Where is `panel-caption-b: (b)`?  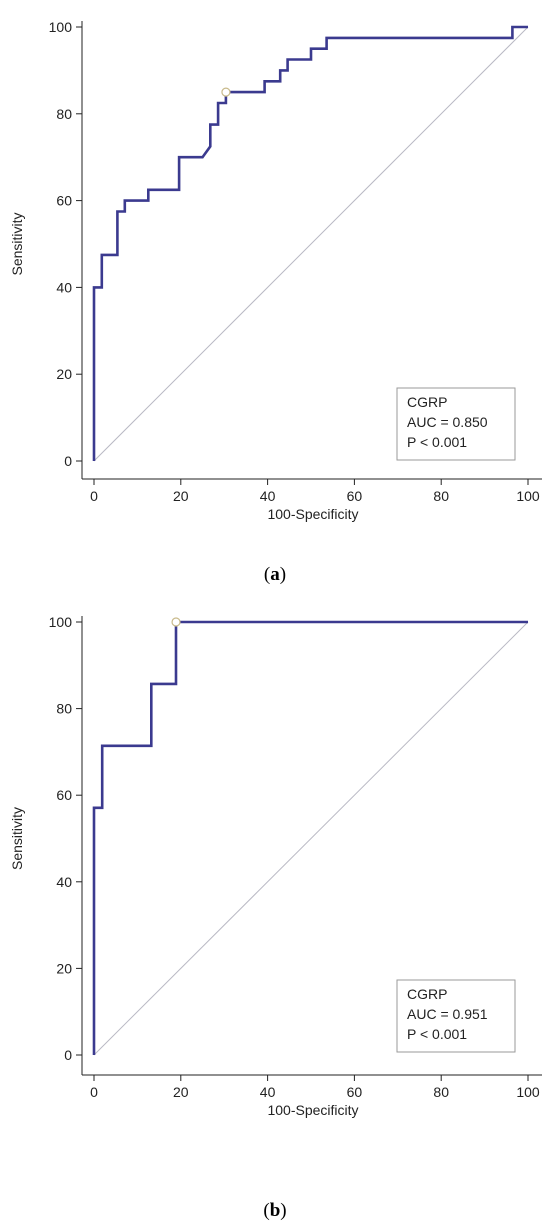
panel-caption-b: (b) is located at coordinates (275, 1210).